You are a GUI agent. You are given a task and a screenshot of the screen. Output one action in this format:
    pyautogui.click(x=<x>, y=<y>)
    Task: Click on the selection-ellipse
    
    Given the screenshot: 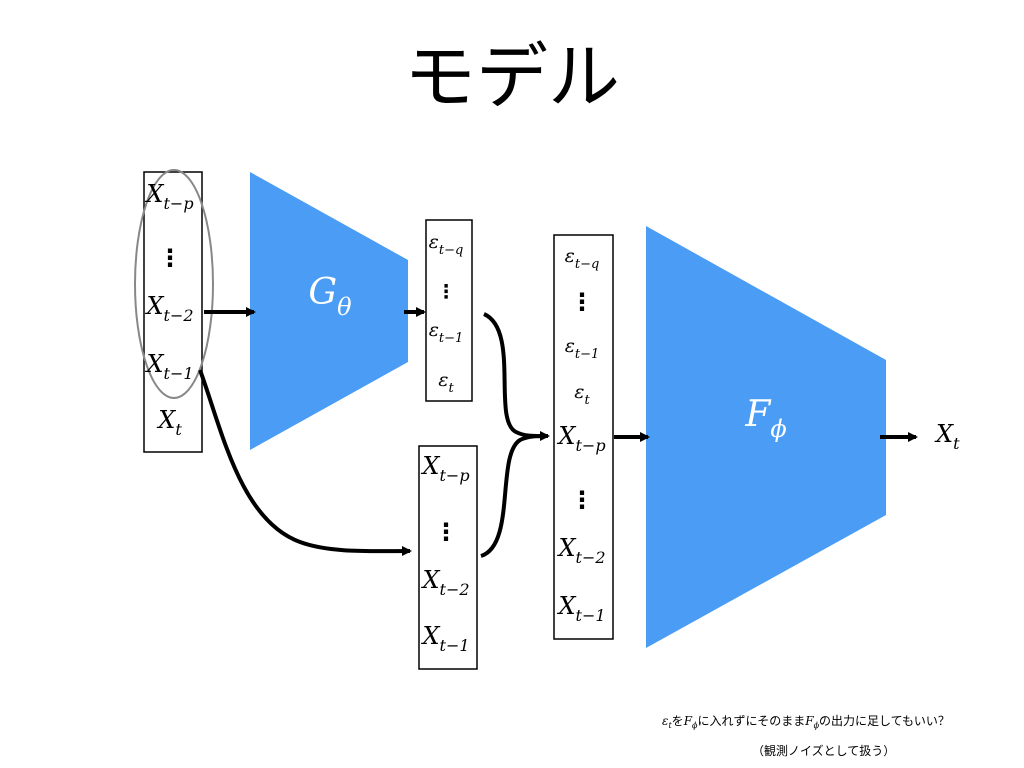 What is the action you would take?
    pyautogui.click(x=174, y=284)
    